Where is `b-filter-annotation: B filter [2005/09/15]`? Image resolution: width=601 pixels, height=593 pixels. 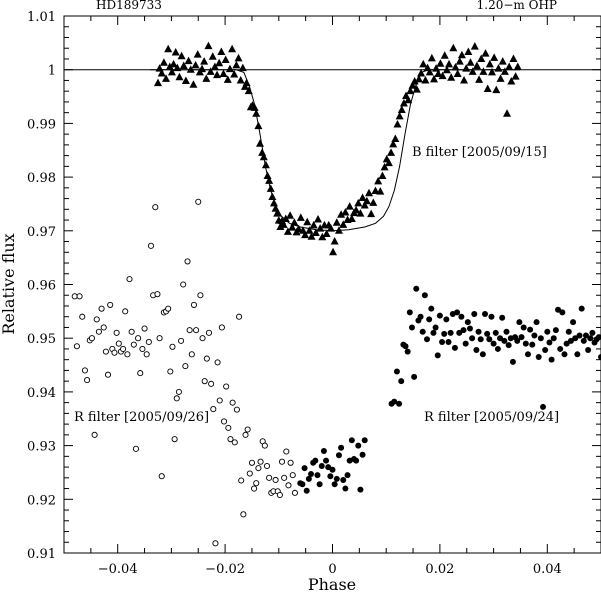
b-filter-annotation: B filter [2005/09/15] is located at coordinates (479, 152).